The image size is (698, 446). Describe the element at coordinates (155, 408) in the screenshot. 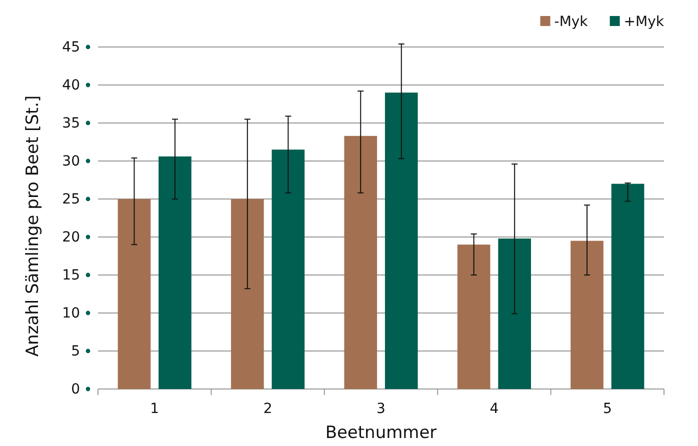

I see `x-tick-label: 1` at that location.